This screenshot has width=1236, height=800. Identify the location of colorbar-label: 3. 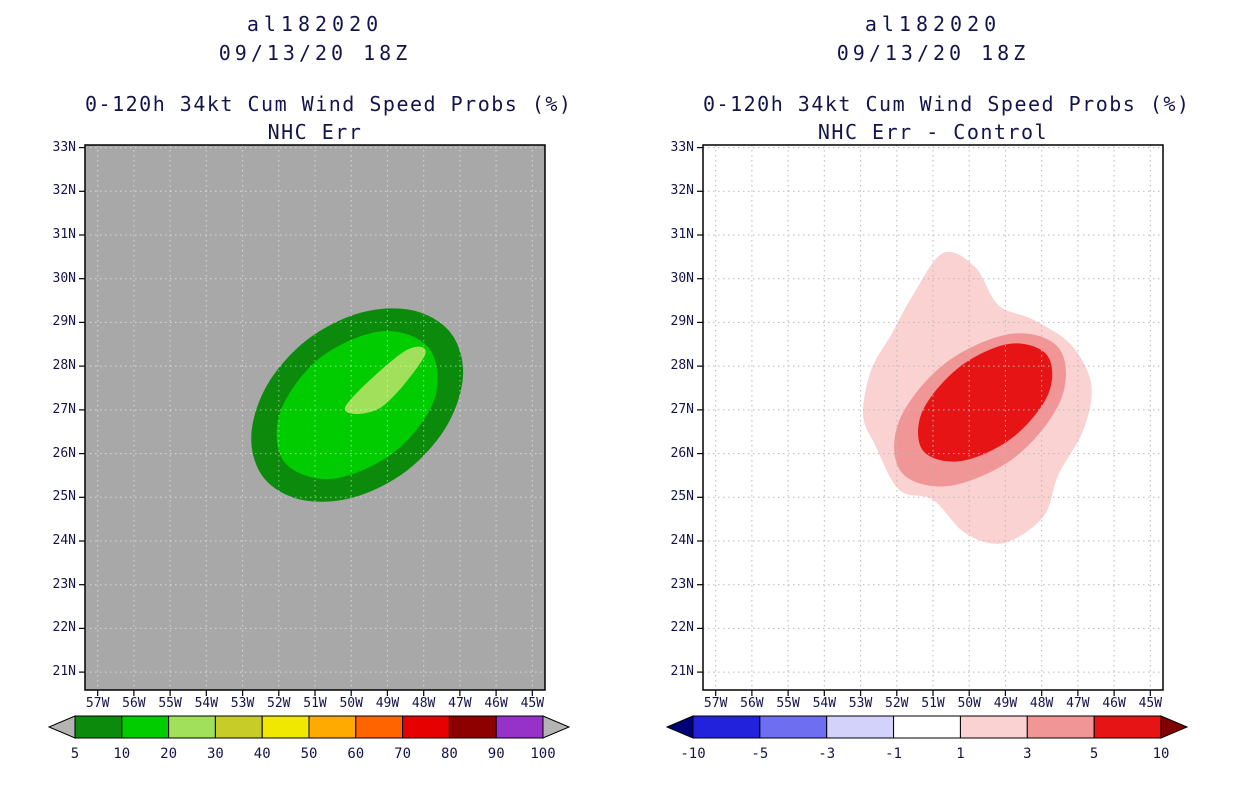
(1027, 754).